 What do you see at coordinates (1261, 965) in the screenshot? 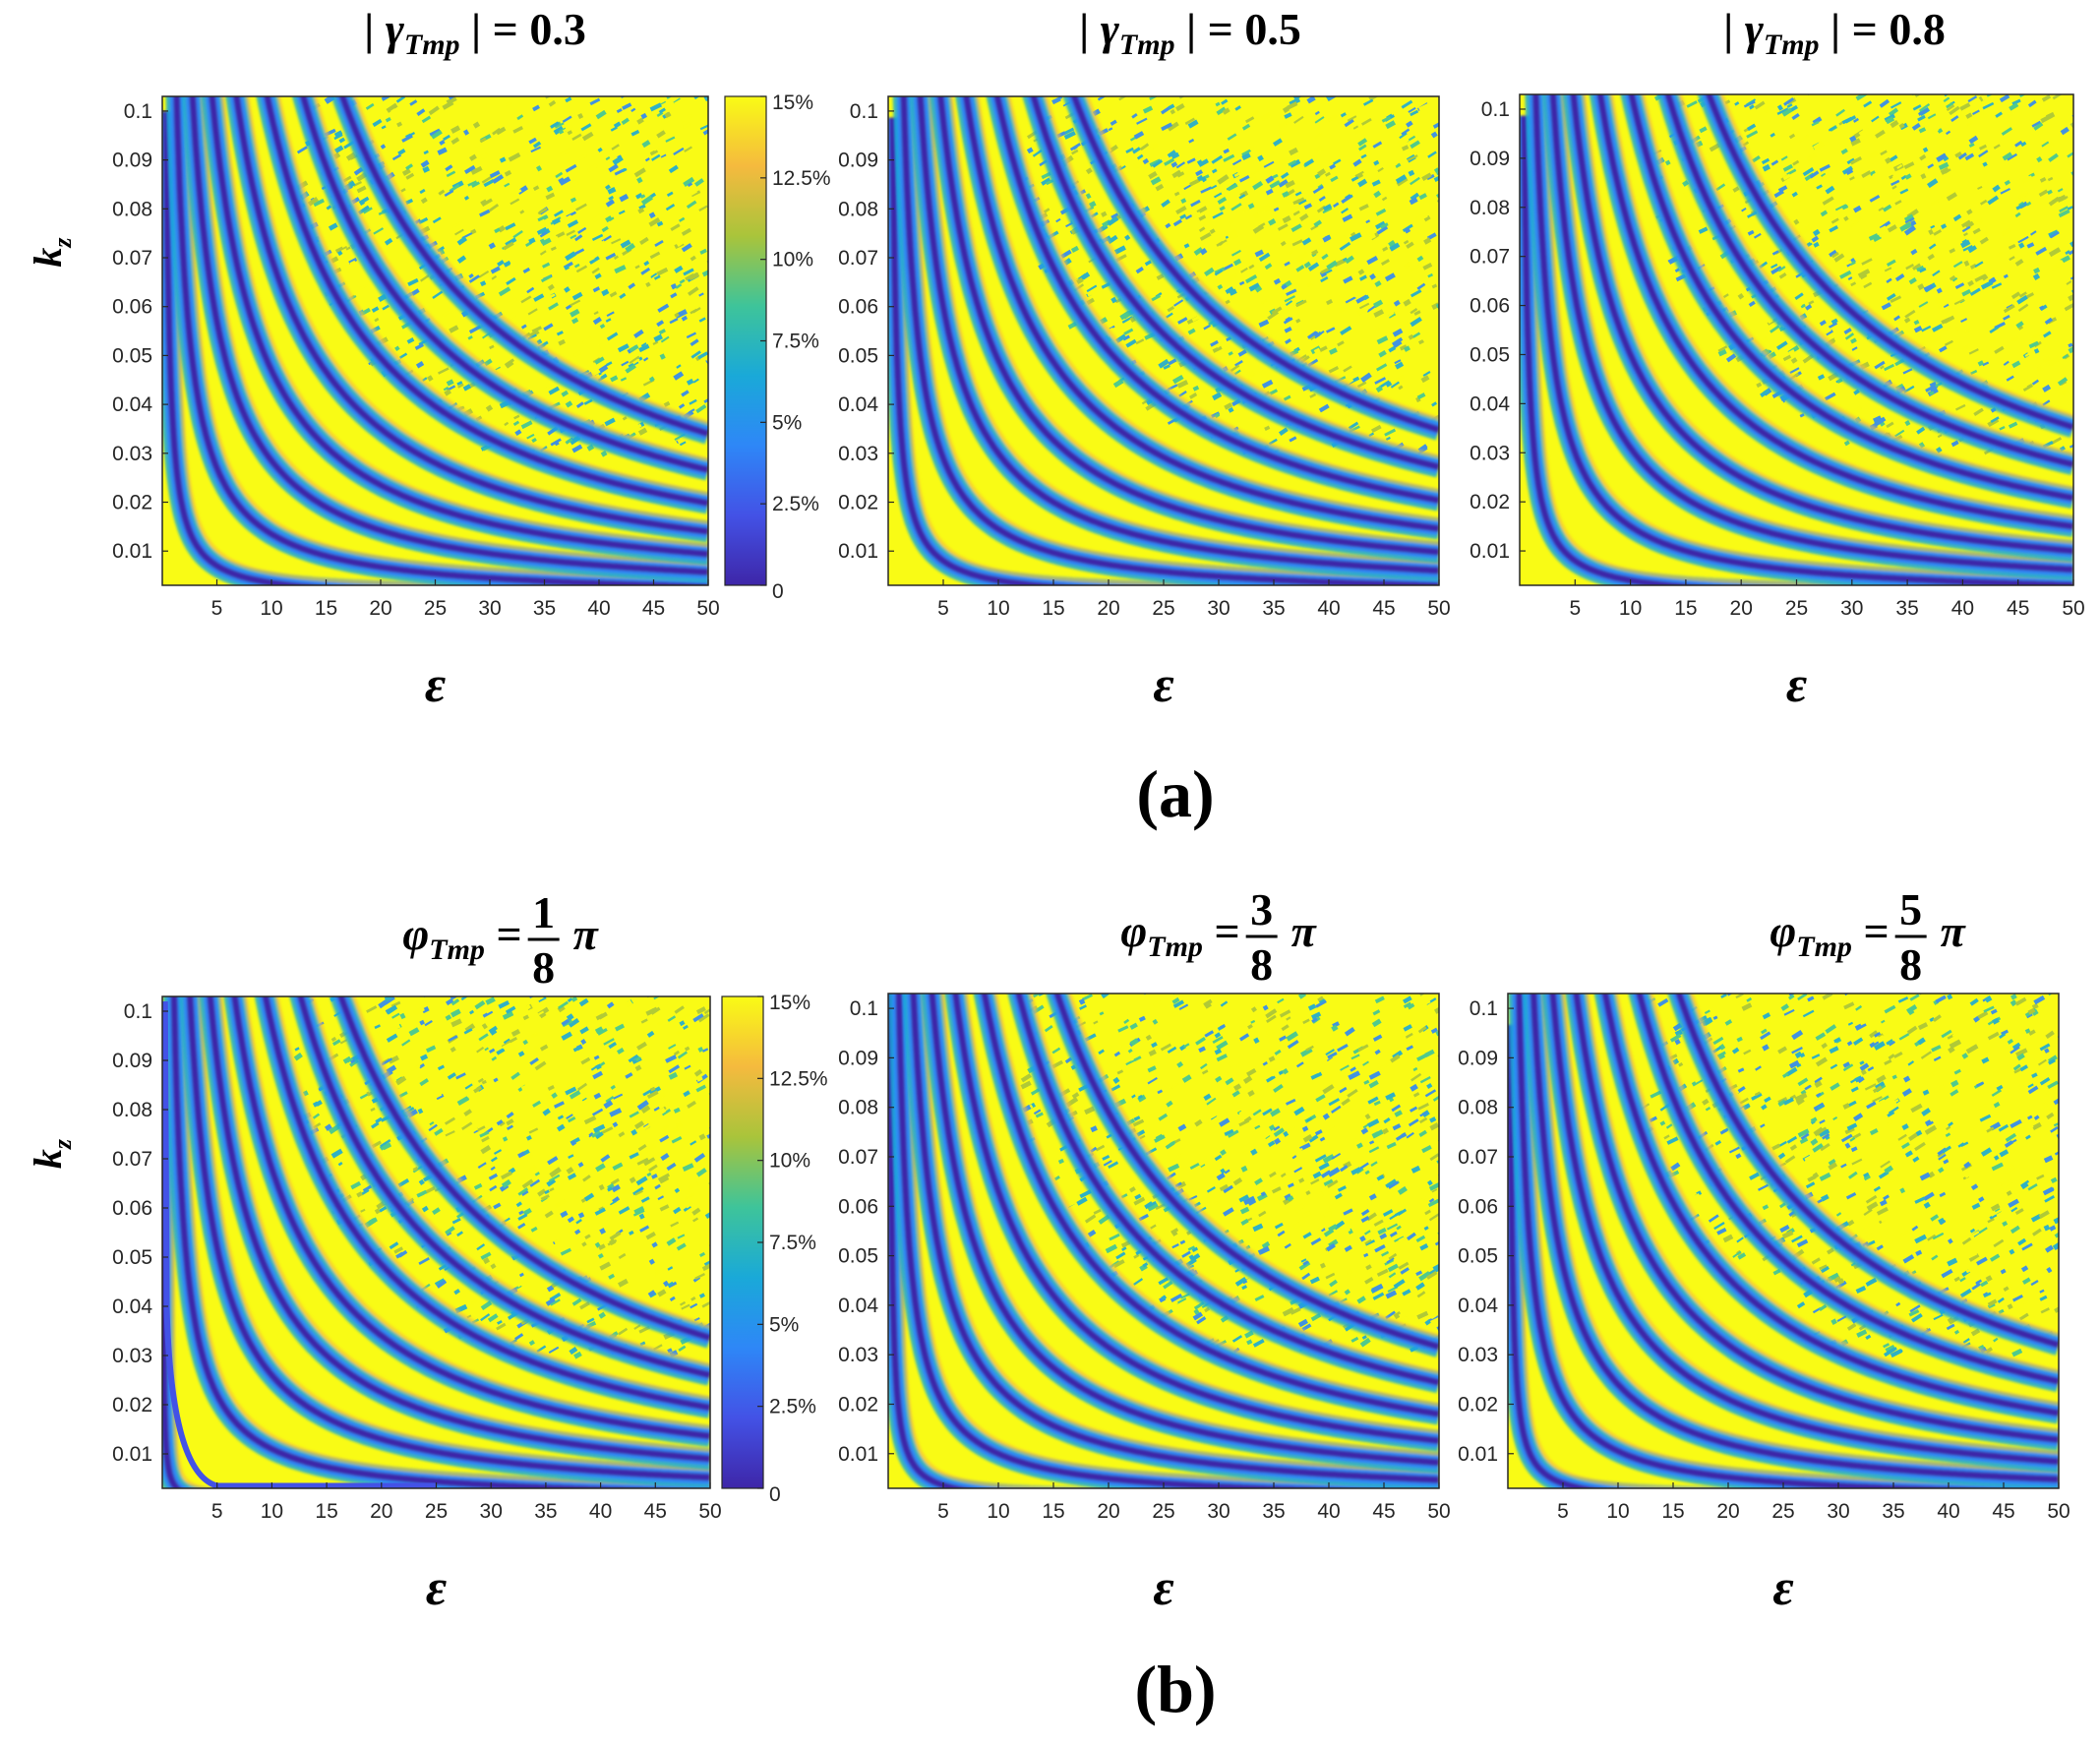
I see `title-fraction-denominator: 8` at bounding box center [1261, 965].